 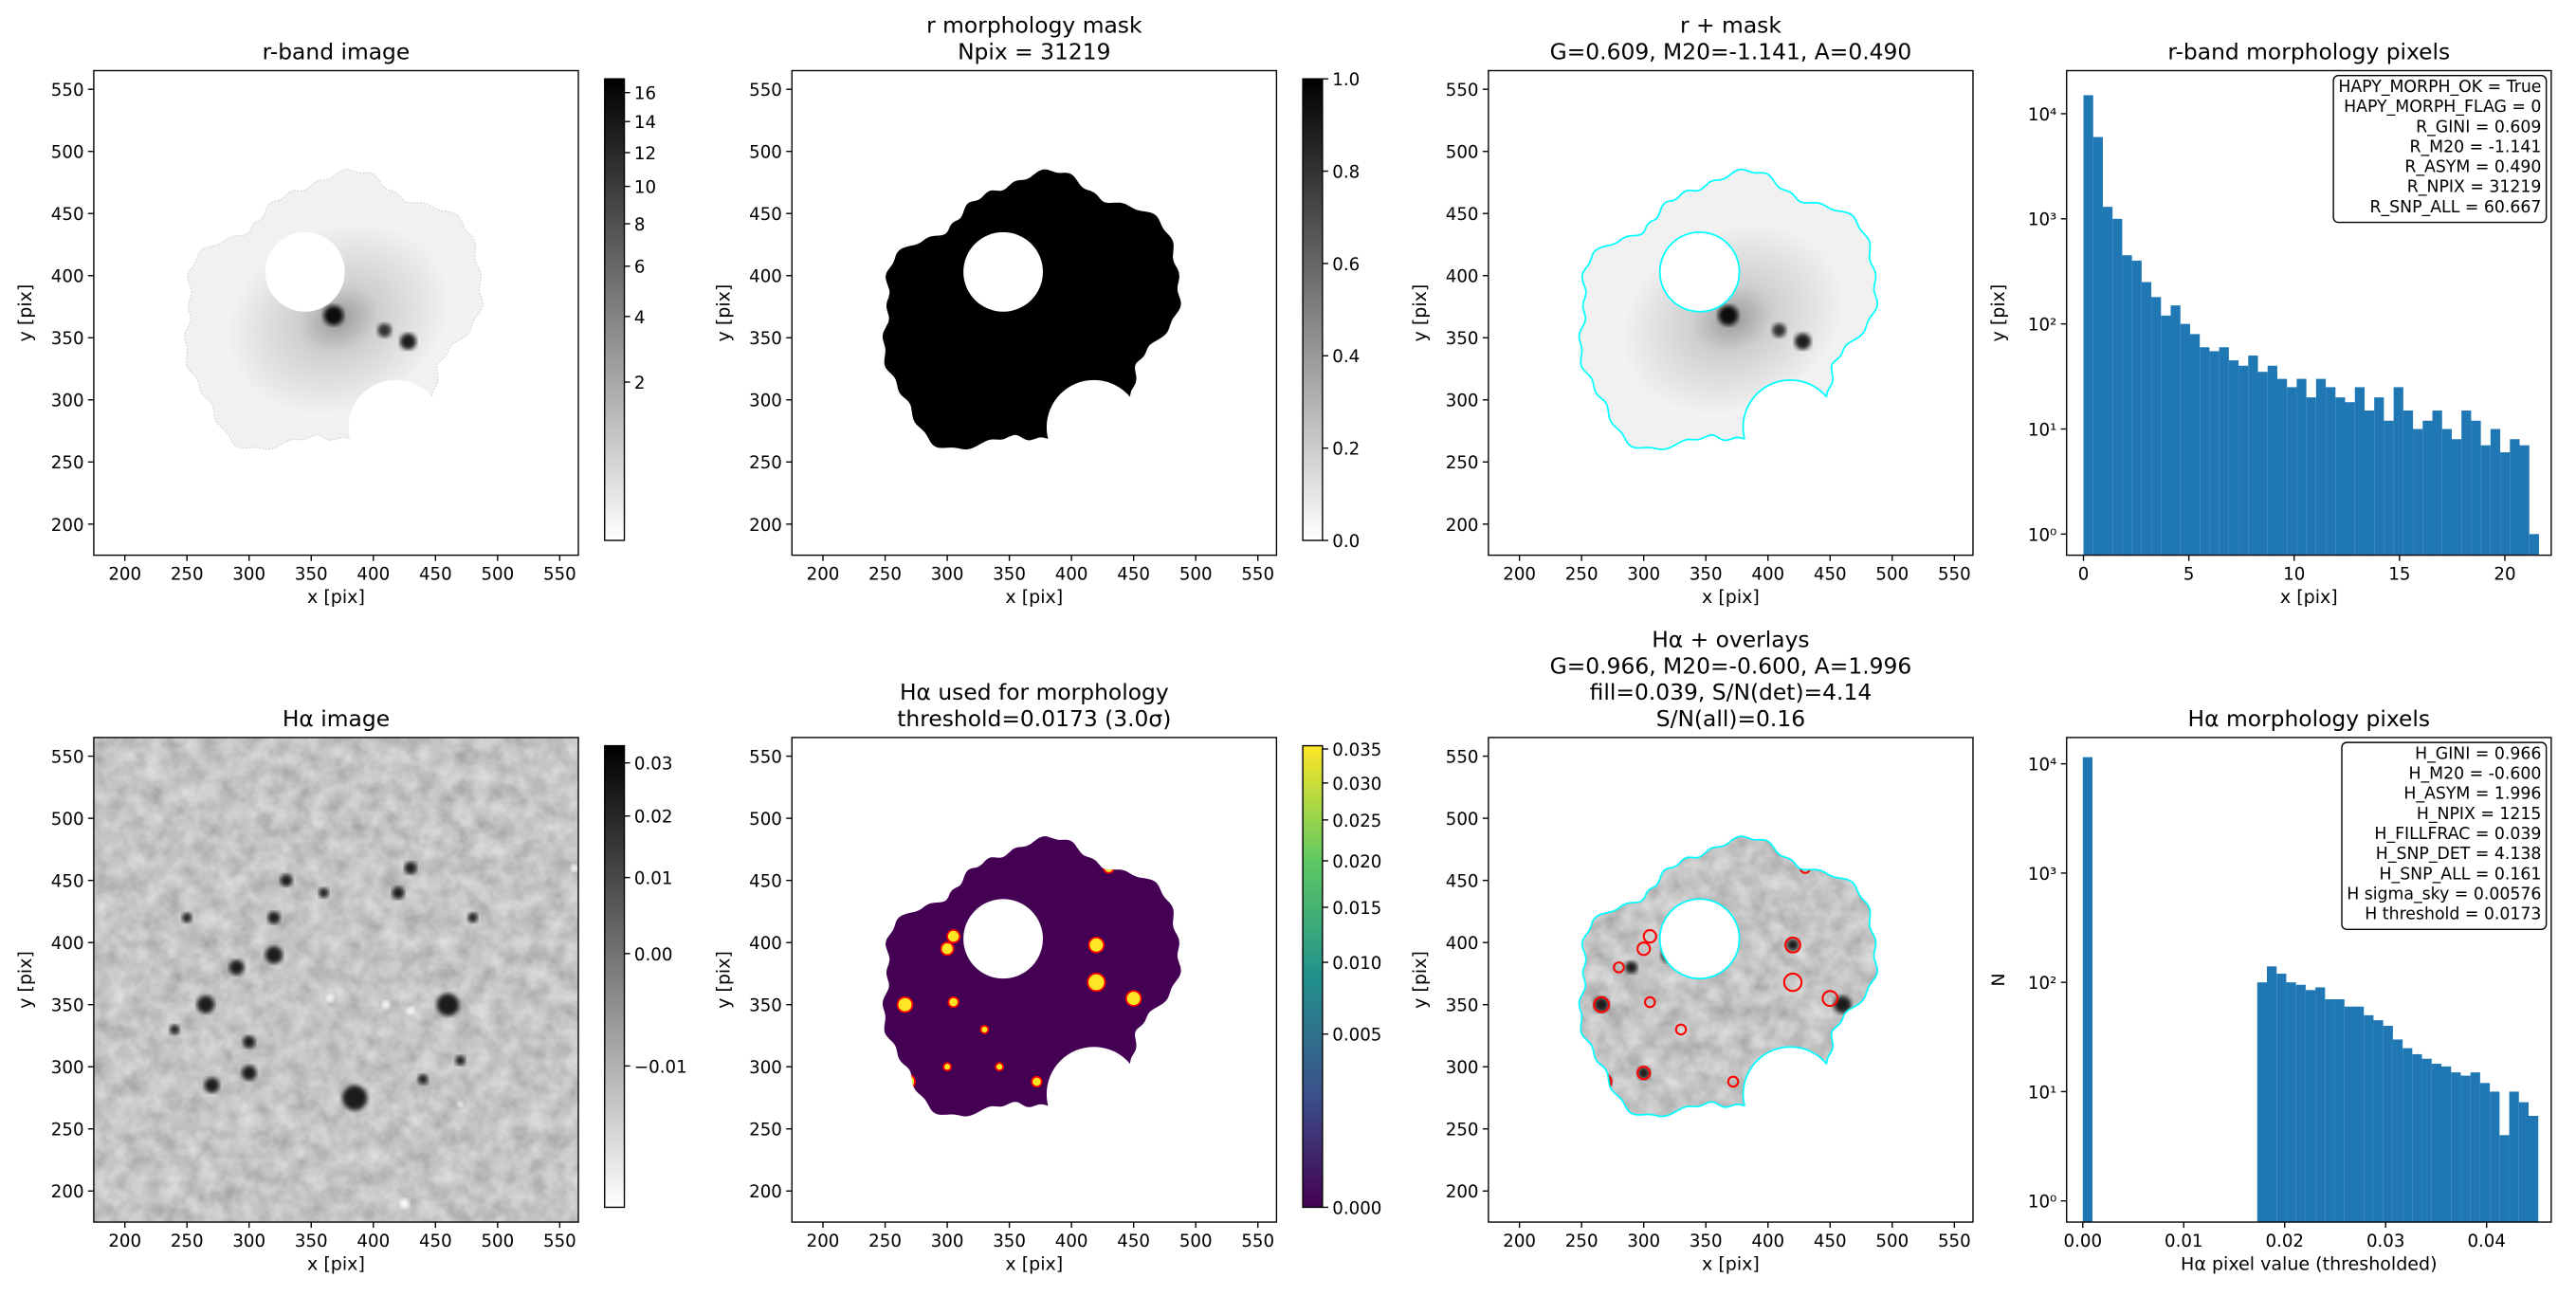 What do you see at coordinates (2042, 875) in the screenshot?
I see `y-tick-label: 10³` at bounding box center [2042, 875].